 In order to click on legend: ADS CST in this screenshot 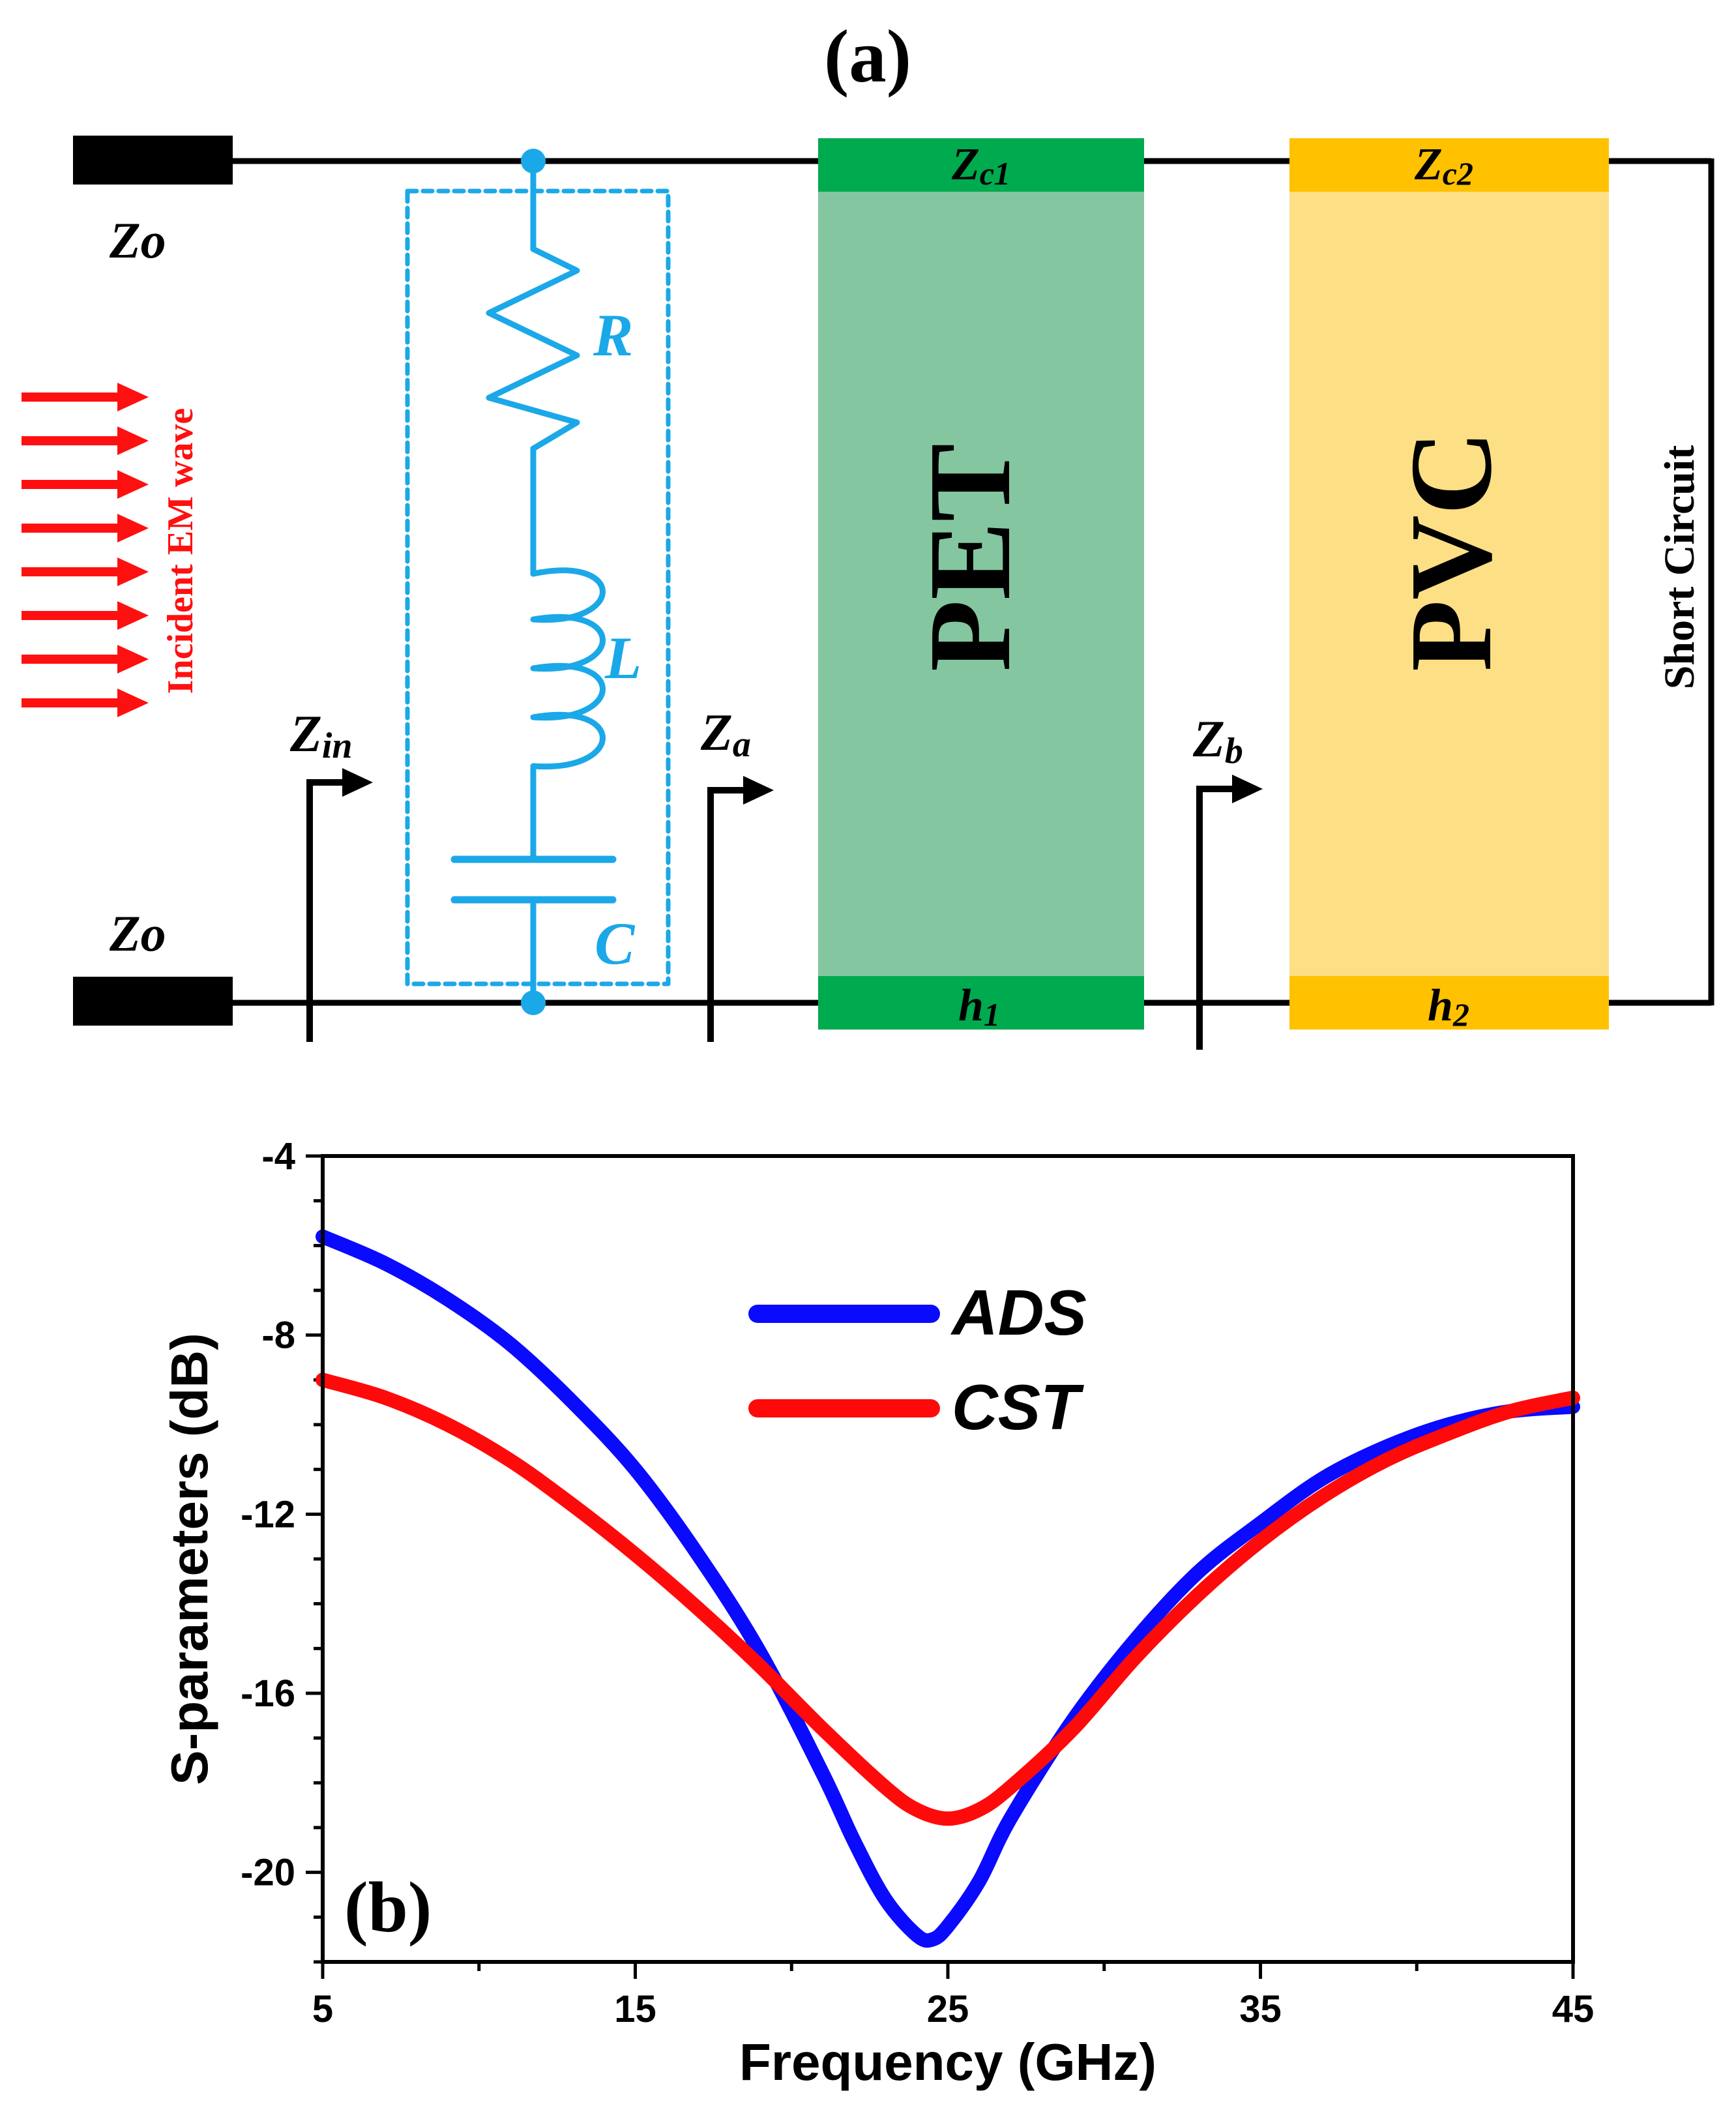, I will do `click(917, 1360)`.